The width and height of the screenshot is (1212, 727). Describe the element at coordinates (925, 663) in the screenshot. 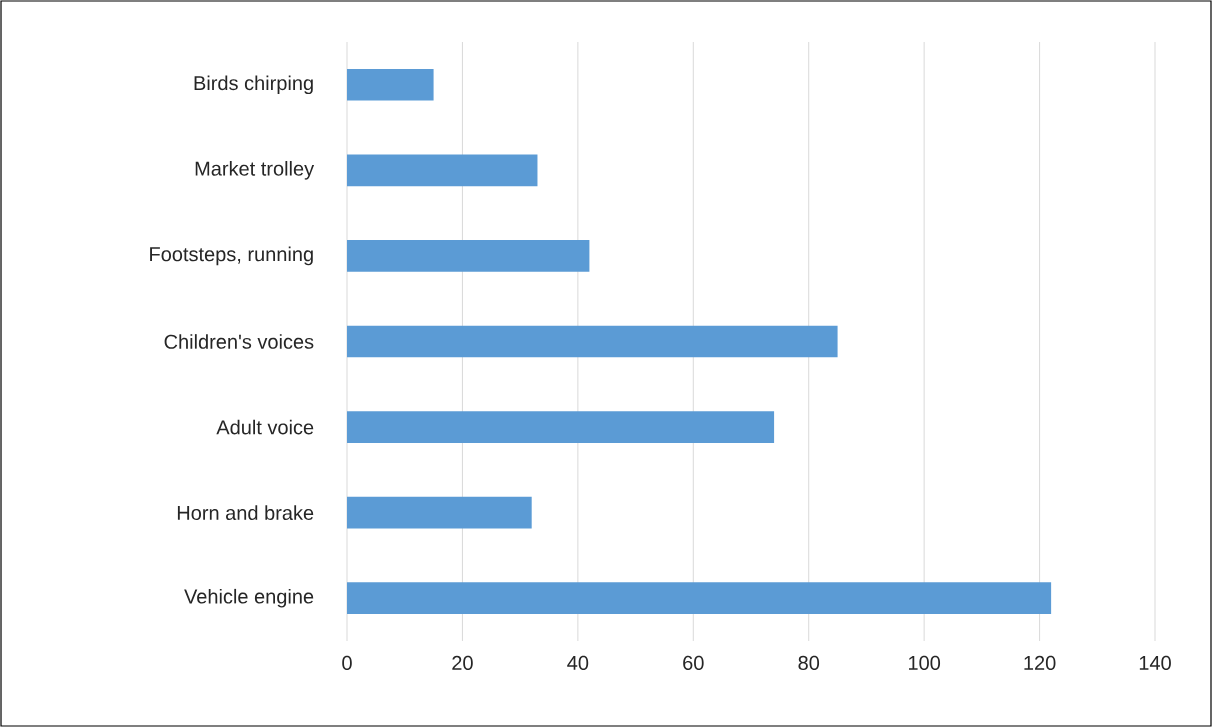

I see `x-tick-label: 100` at that location.